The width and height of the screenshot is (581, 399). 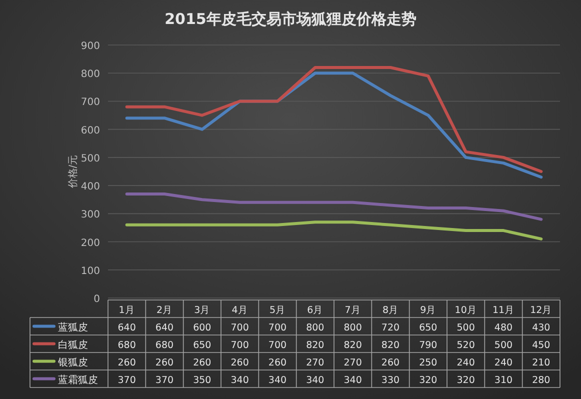 What do you see at coordinates (202, 328) in the screenshot?
I see `data-label: 600` at bounding box center [202, 328].